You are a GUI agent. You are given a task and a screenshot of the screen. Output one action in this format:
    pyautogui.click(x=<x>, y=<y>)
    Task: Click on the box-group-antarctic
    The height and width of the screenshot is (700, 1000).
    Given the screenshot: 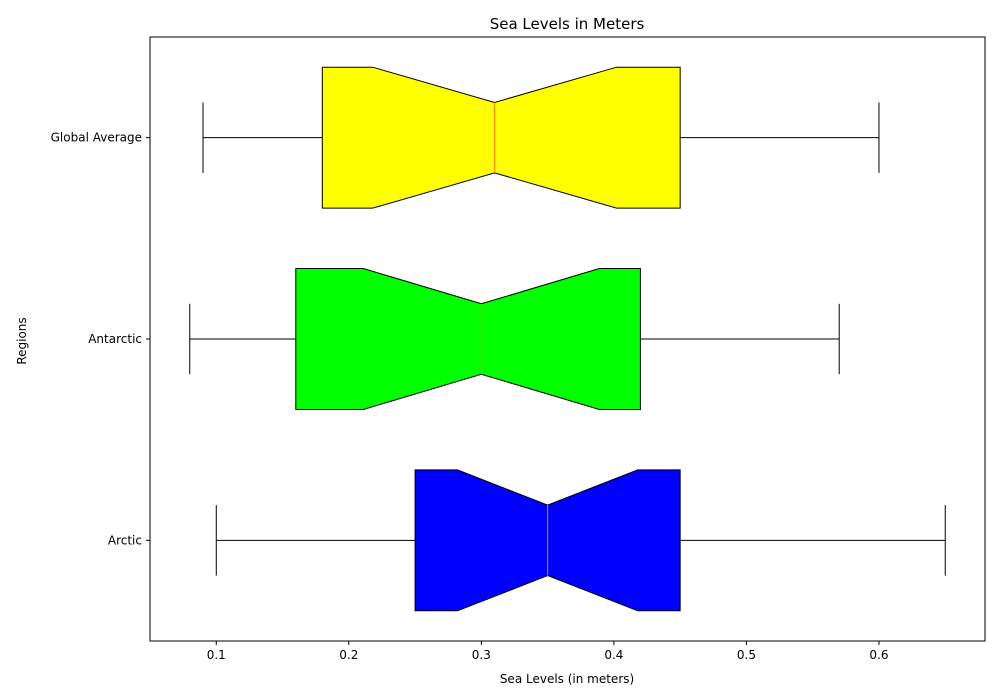 What is the action you would take?
    pyautogui.click(x=514, y=339)
    